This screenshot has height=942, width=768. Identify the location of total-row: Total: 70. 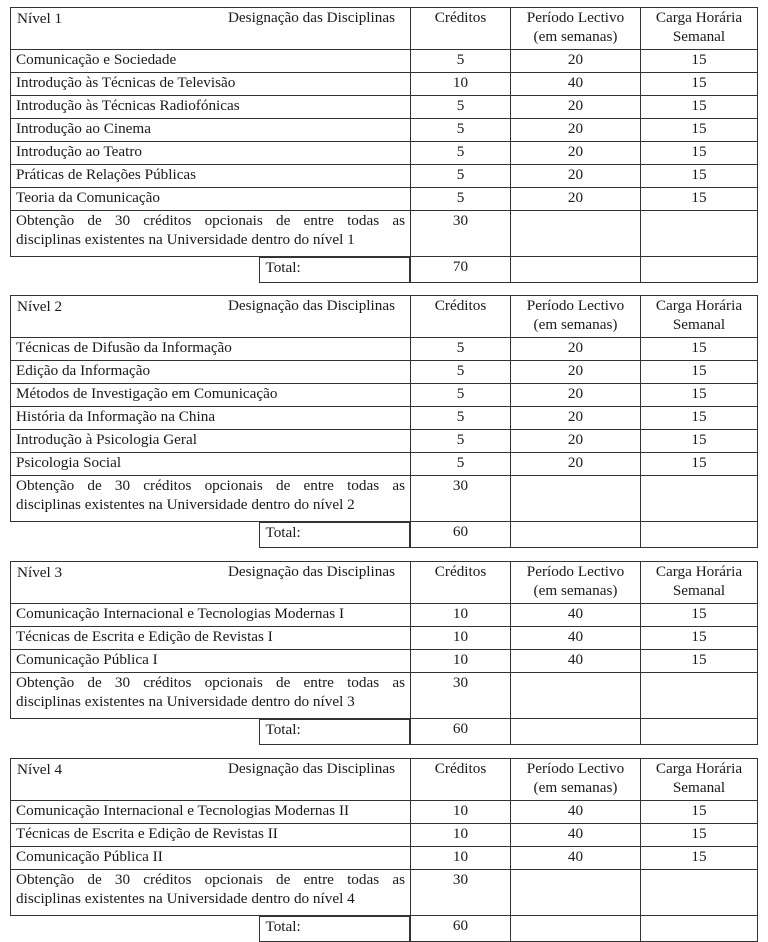
(384, 269).